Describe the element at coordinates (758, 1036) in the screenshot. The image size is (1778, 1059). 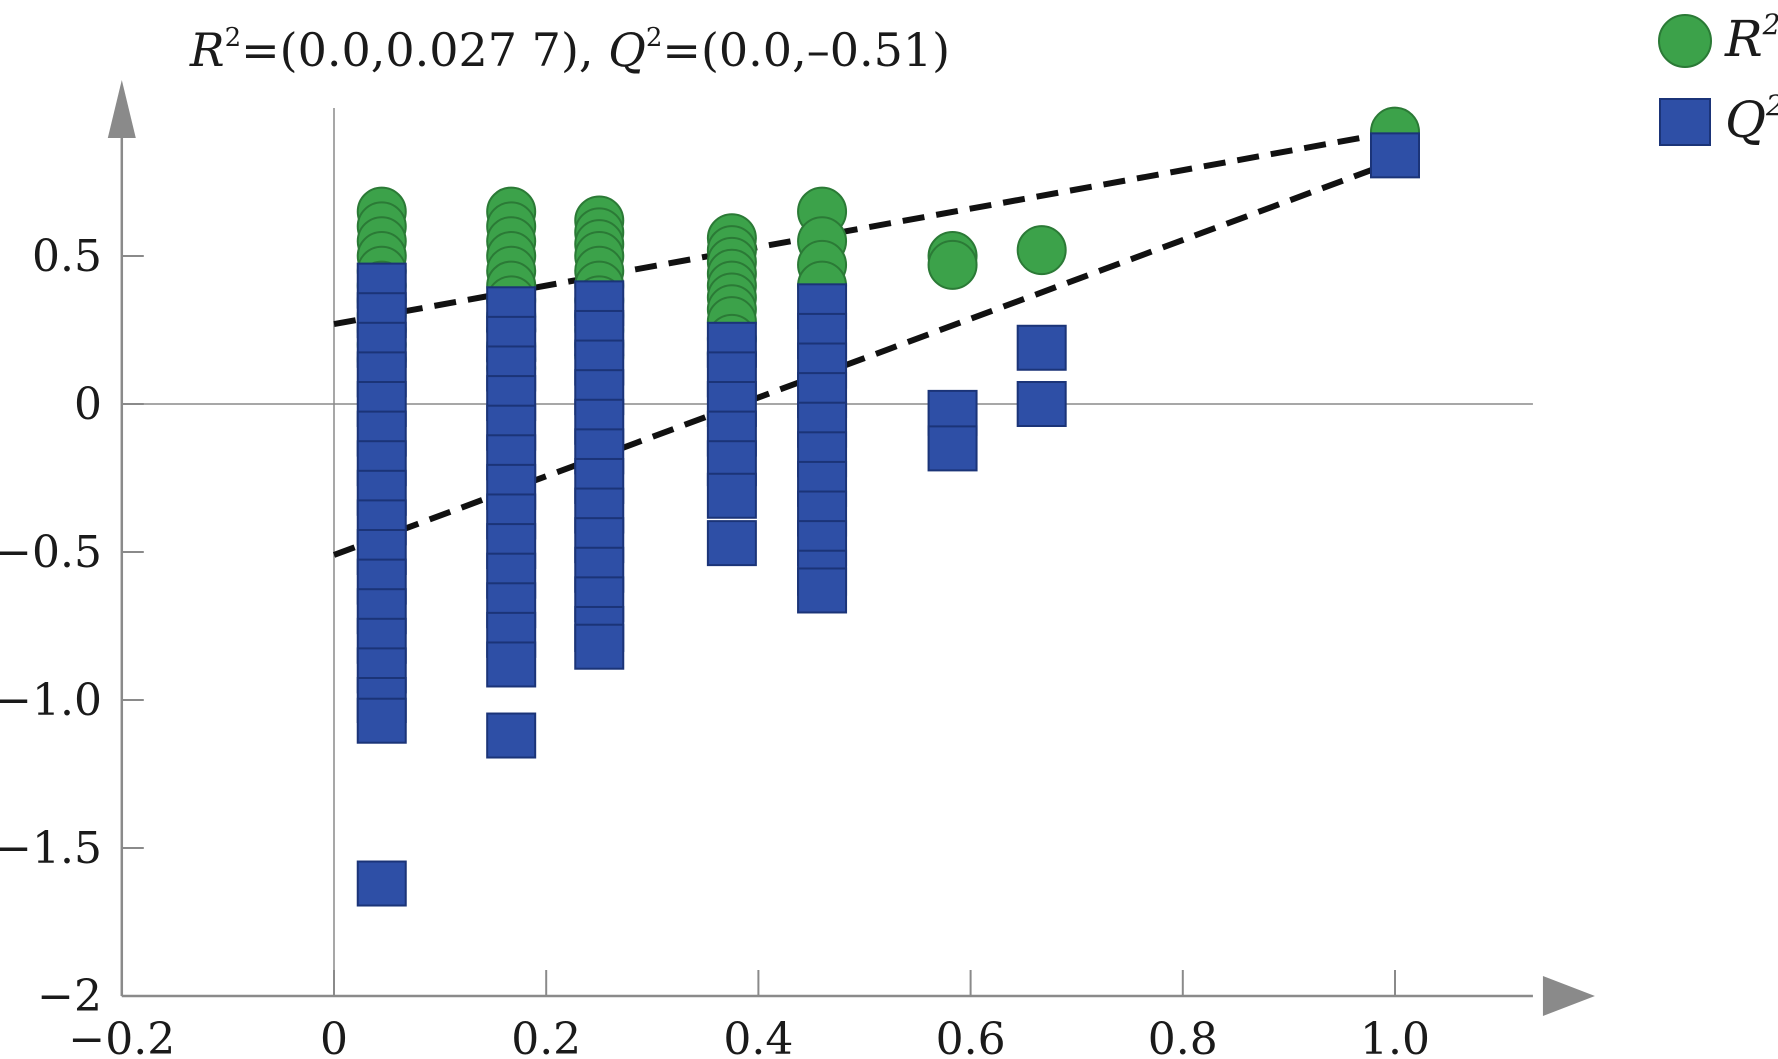
I see `x-tick-label: 0.4` at that location.